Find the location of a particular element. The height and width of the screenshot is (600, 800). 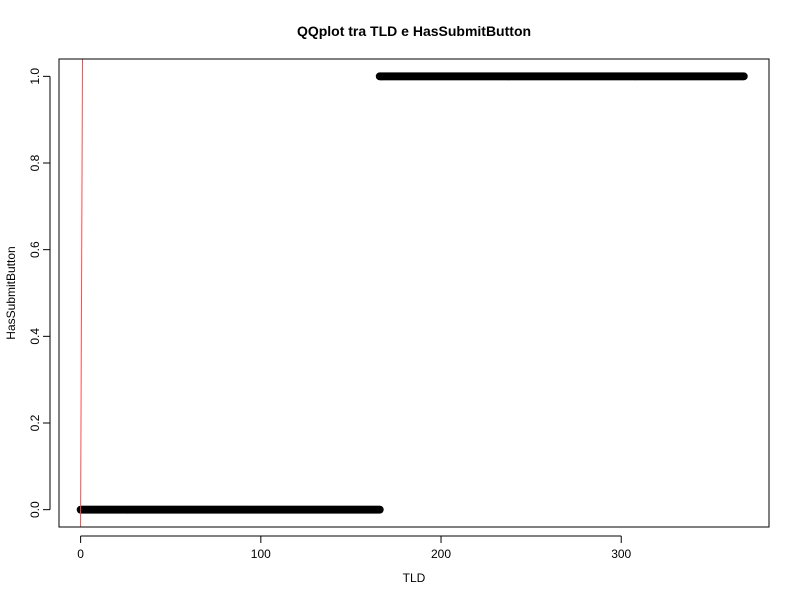

x-tick-label: 300 is located at coordinates (621, 554).